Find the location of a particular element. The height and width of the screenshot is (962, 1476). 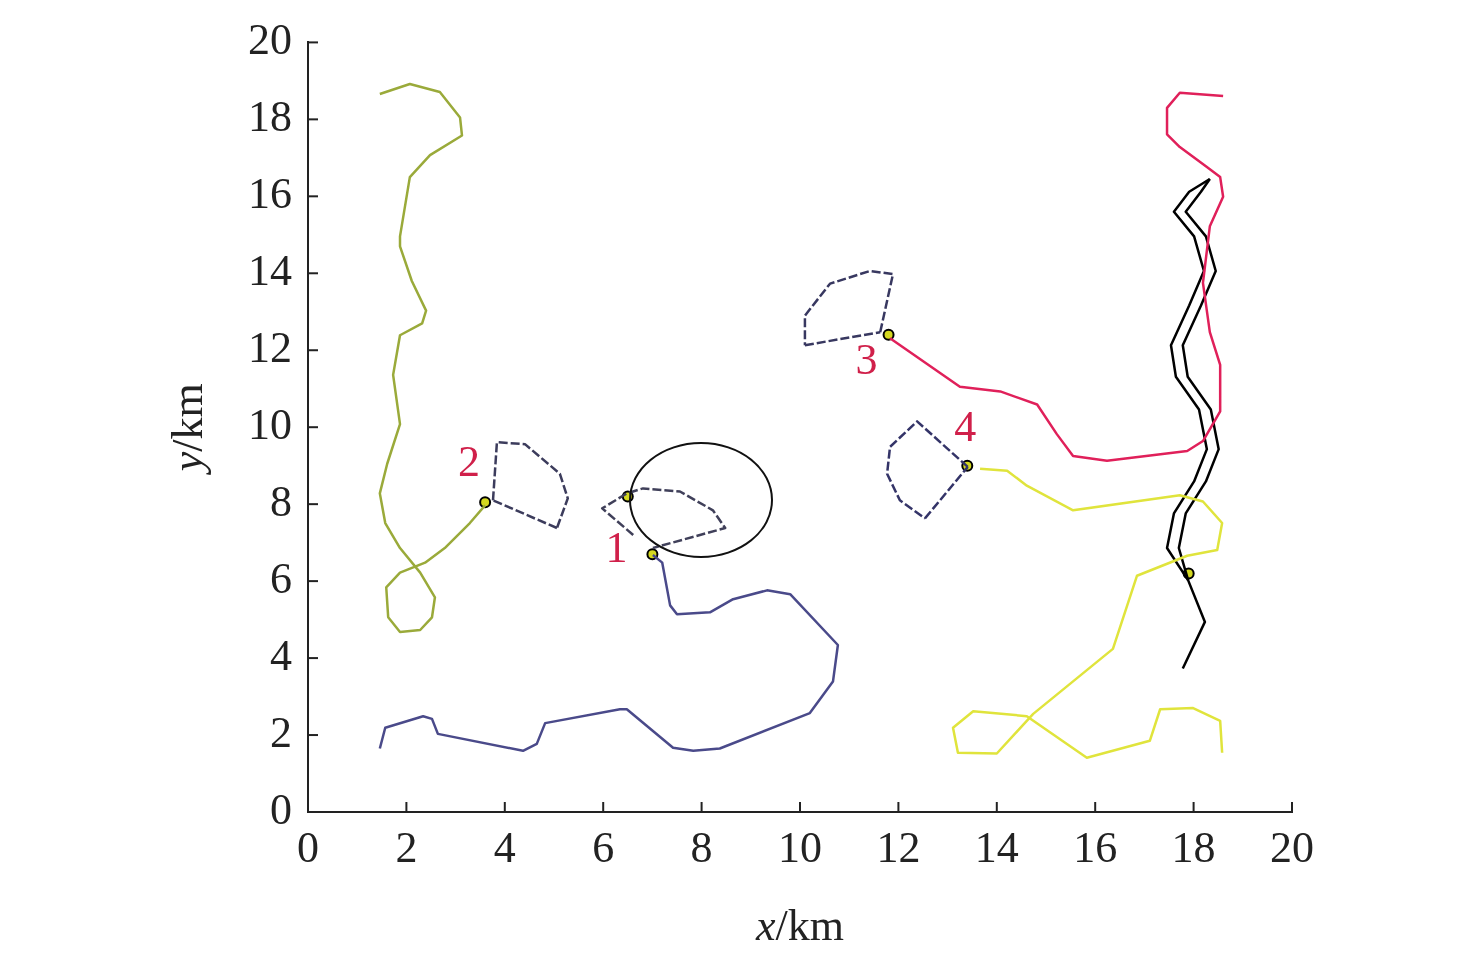

y-tick-label: 6 is located at coordinates (281, 578).